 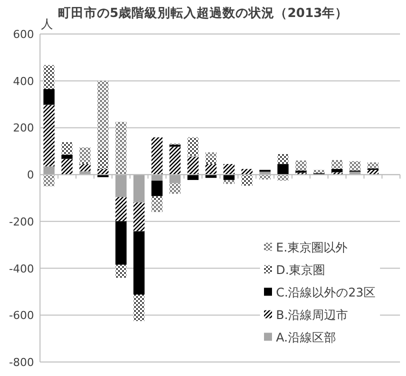 What do you see at coordinates (21, 269) in the screenshot?
I see `y-tick-label: -400` at bounding box center [21, 269].